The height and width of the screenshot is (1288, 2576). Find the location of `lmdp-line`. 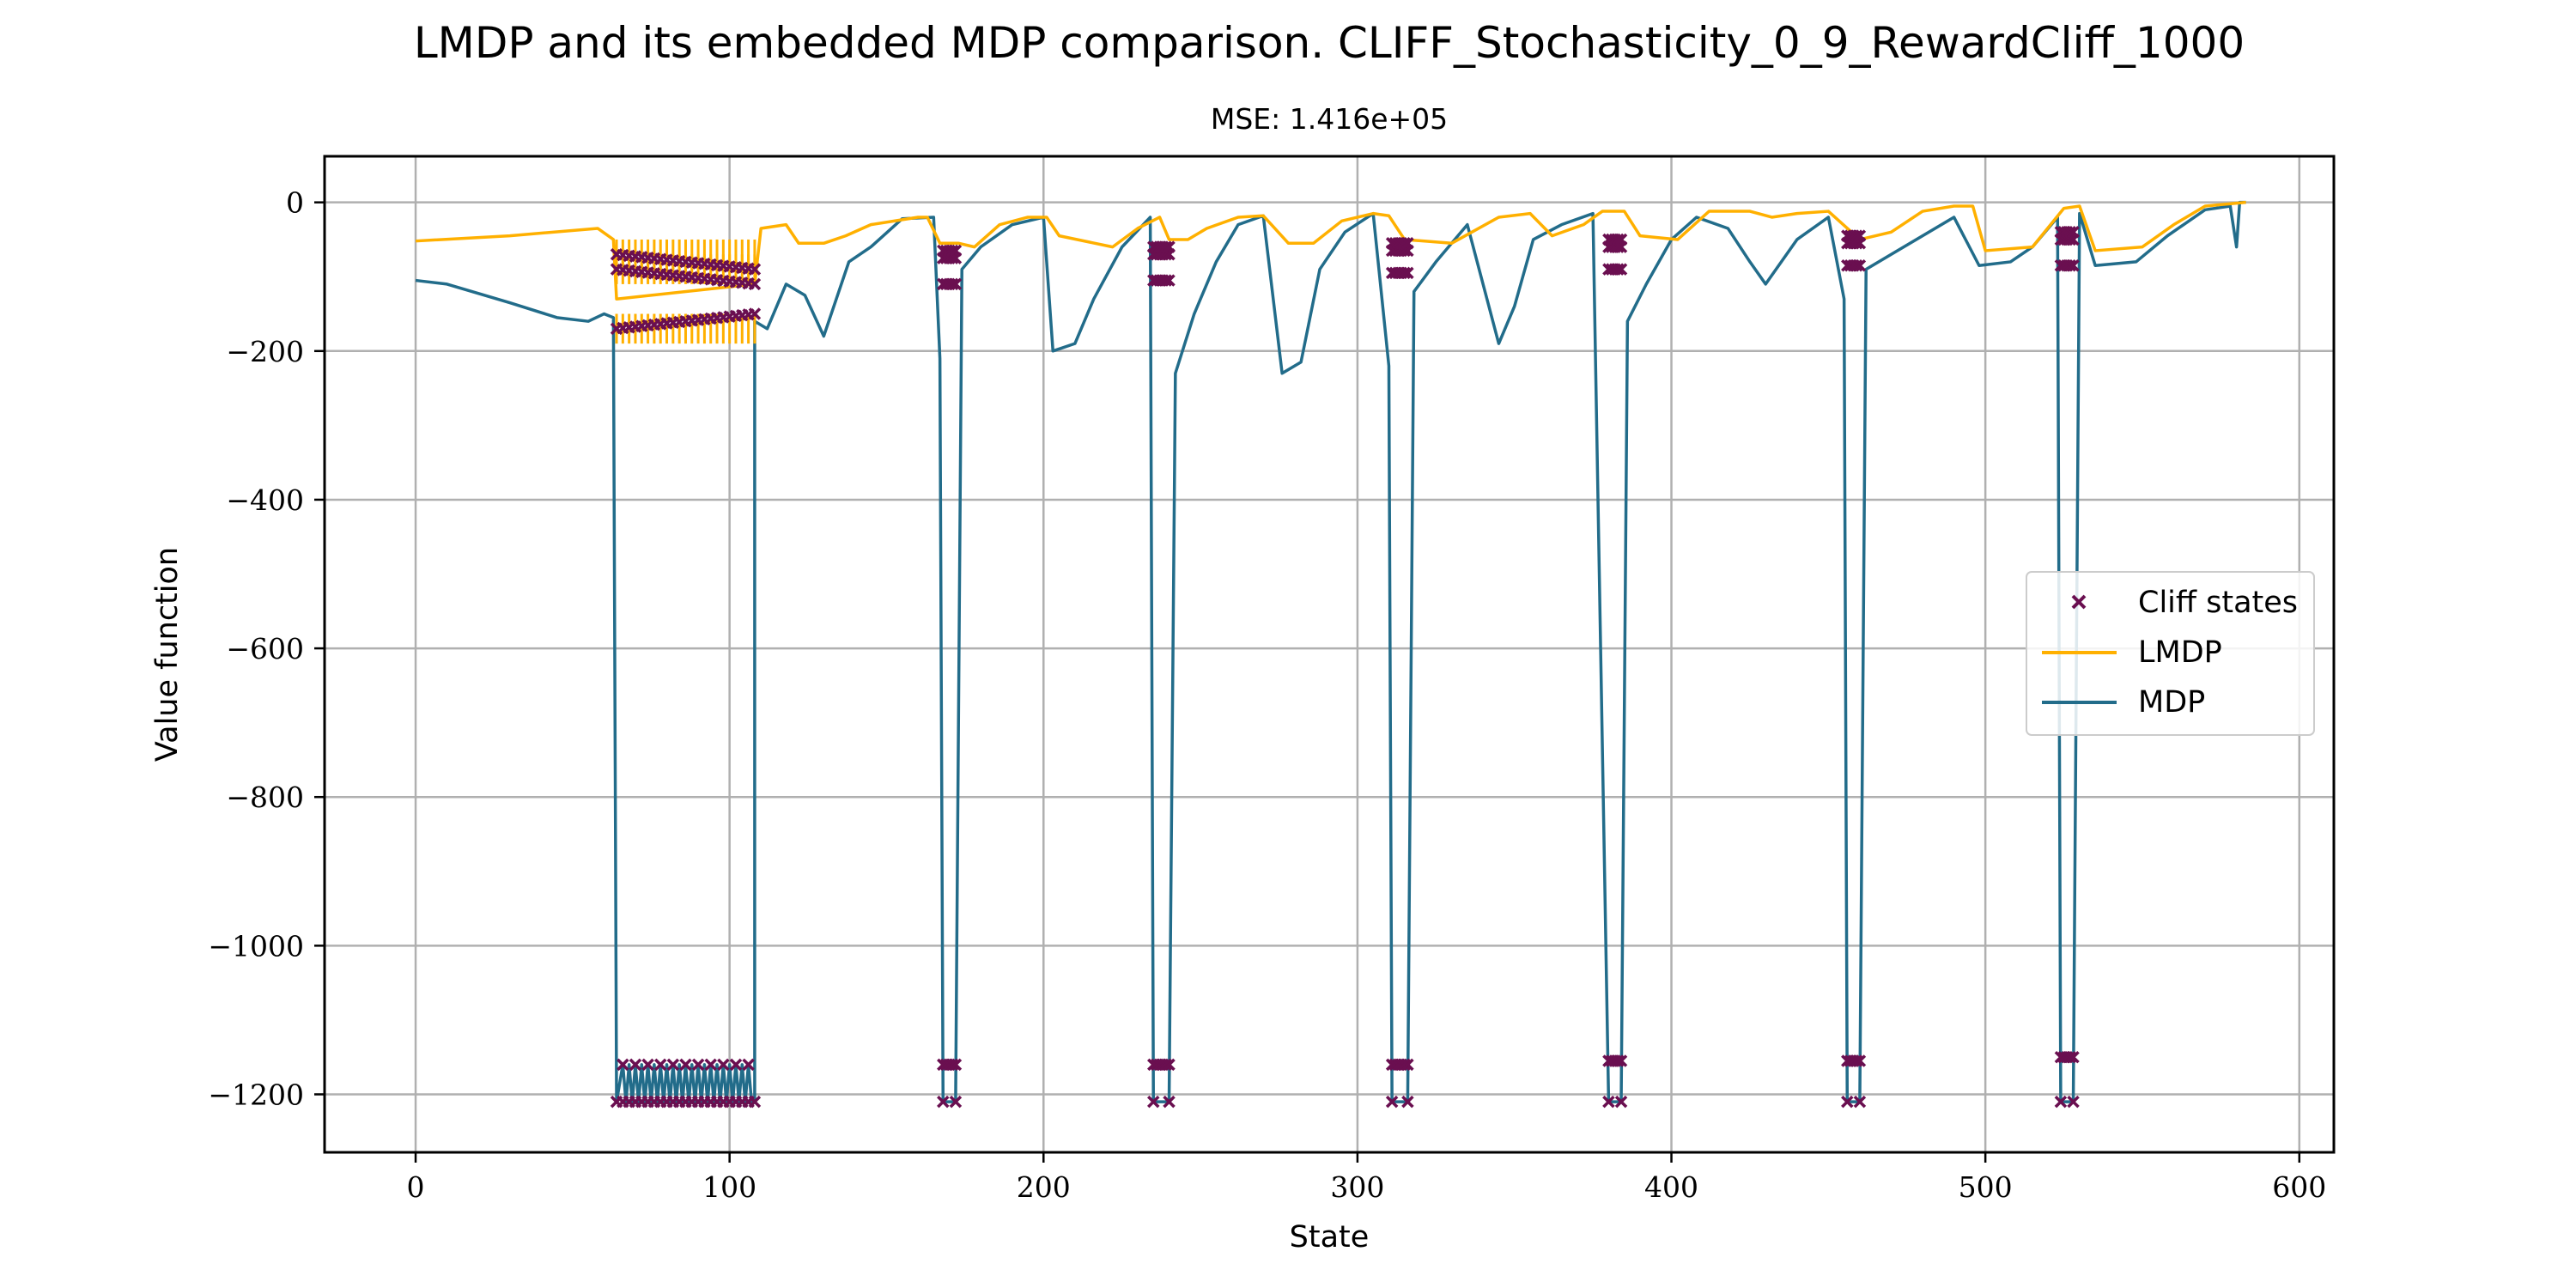

lmdp-line is located at coordinates (1330, 251).